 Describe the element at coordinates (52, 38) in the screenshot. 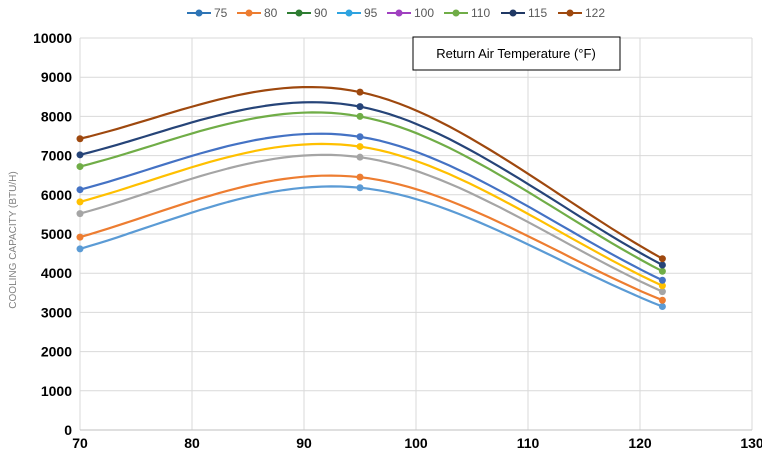

I see `y-tick-label: 10000` at that location.